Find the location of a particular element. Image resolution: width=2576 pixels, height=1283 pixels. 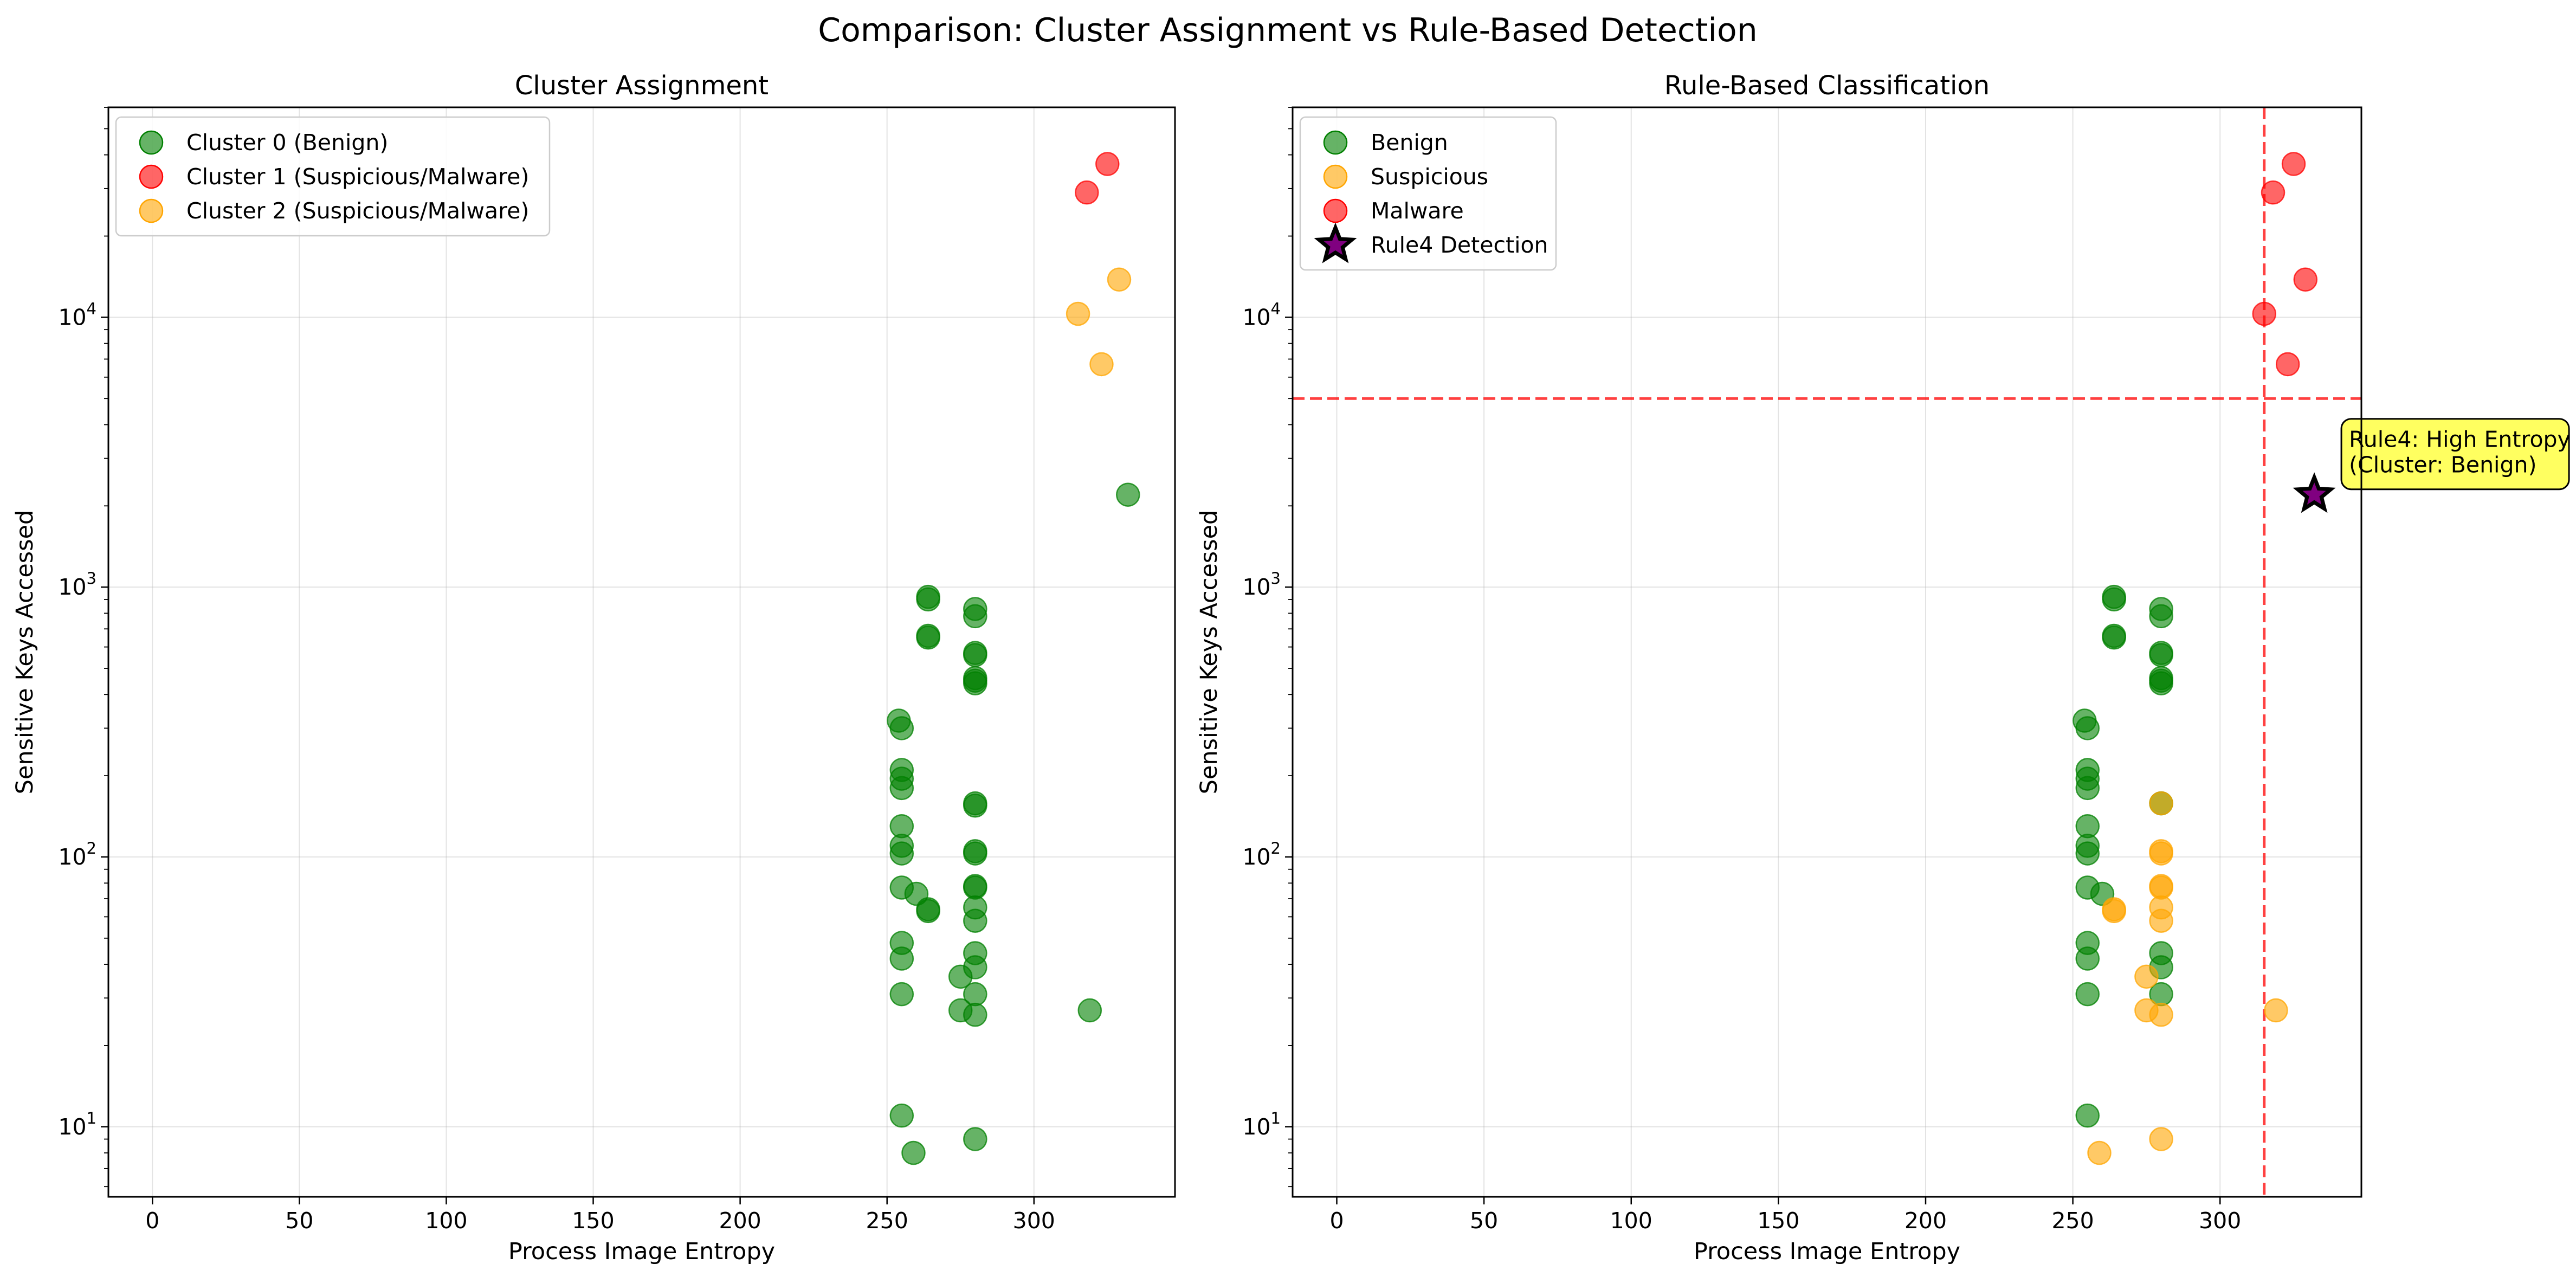

y-axis-label: Sensitive Keys Accessed is located at coordinates (24, 652).